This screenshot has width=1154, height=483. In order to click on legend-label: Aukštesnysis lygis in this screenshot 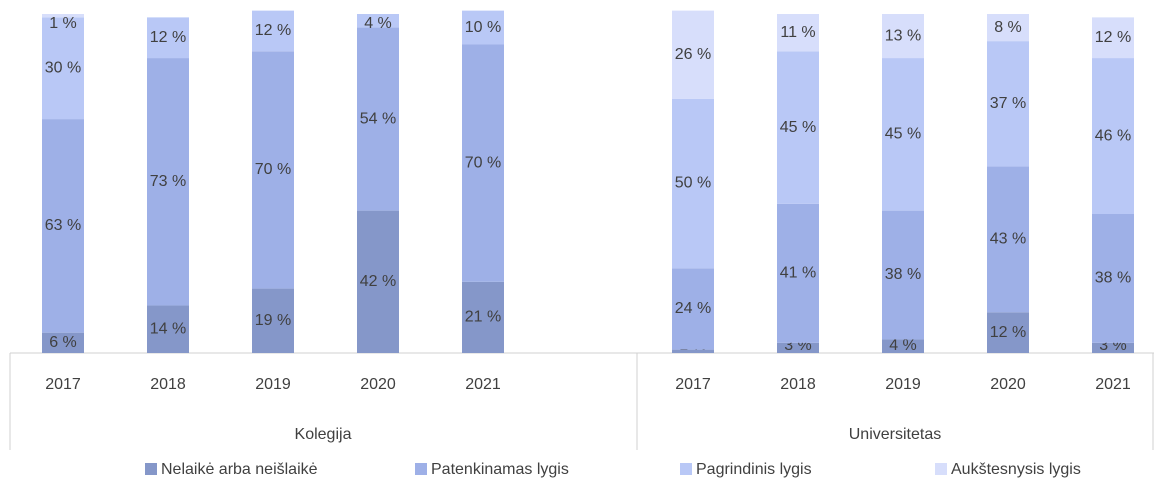, I will do `click(1016, 469)`.